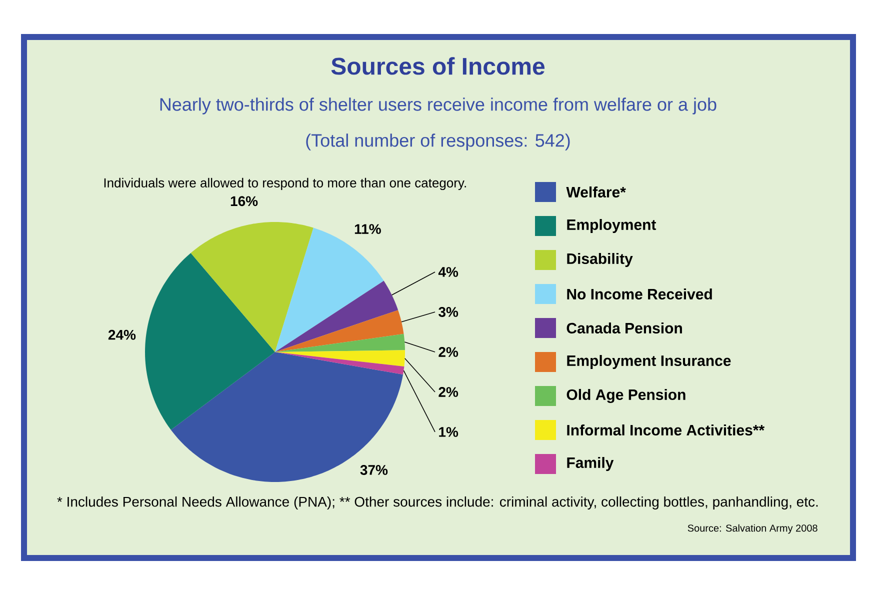 This screenshot has width=875, height=600. I want to click on data-label: 37%, so click(374, 470).